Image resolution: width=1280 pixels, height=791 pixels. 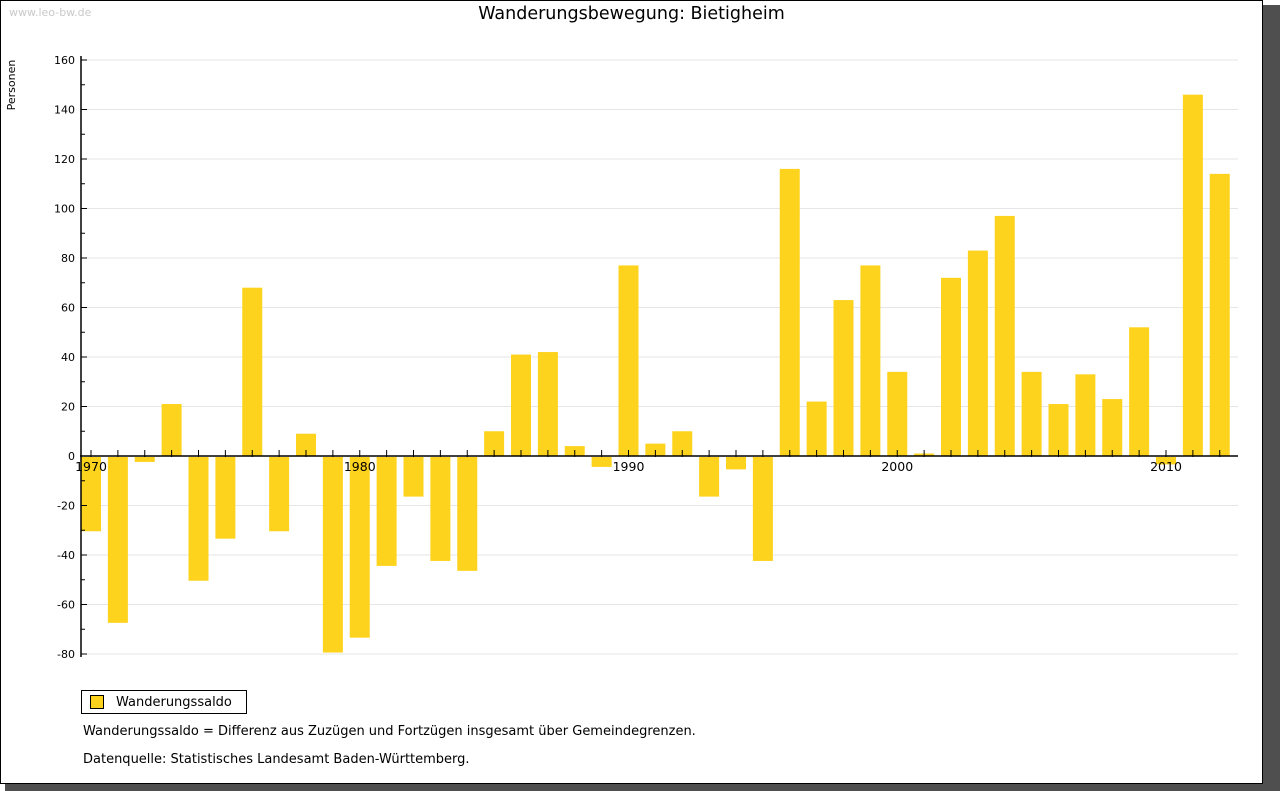 What do you see at coordinates (64, 159) in the screenshot?
I see `y-tick-label: 120` at bounding box center [64, 159].